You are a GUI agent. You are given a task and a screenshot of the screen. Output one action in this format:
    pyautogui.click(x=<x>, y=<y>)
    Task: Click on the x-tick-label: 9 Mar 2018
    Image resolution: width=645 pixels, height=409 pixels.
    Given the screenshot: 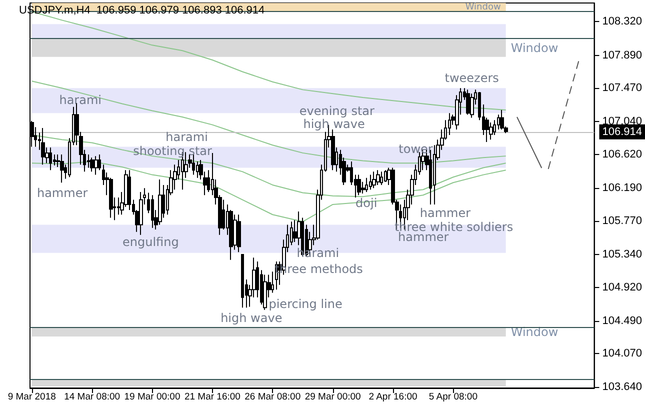 What is the action you would take?
    pyautogui.click(x=32, y=397)
    